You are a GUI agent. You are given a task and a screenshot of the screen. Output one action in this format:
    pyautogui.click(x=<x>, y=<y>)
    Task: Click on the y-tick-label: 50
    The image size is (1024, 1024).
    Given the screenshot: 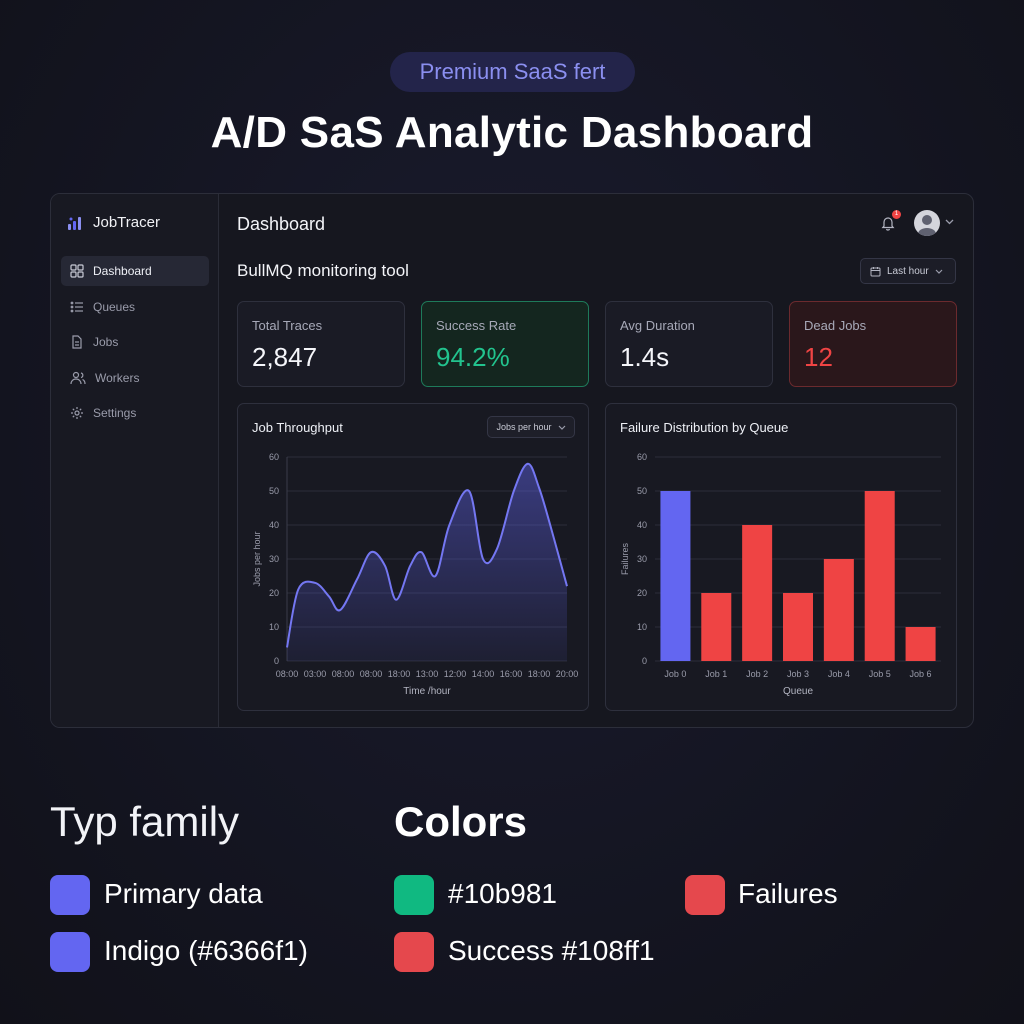 What is the action you would take?
    pyautogui.click(x=642, y=491)
    